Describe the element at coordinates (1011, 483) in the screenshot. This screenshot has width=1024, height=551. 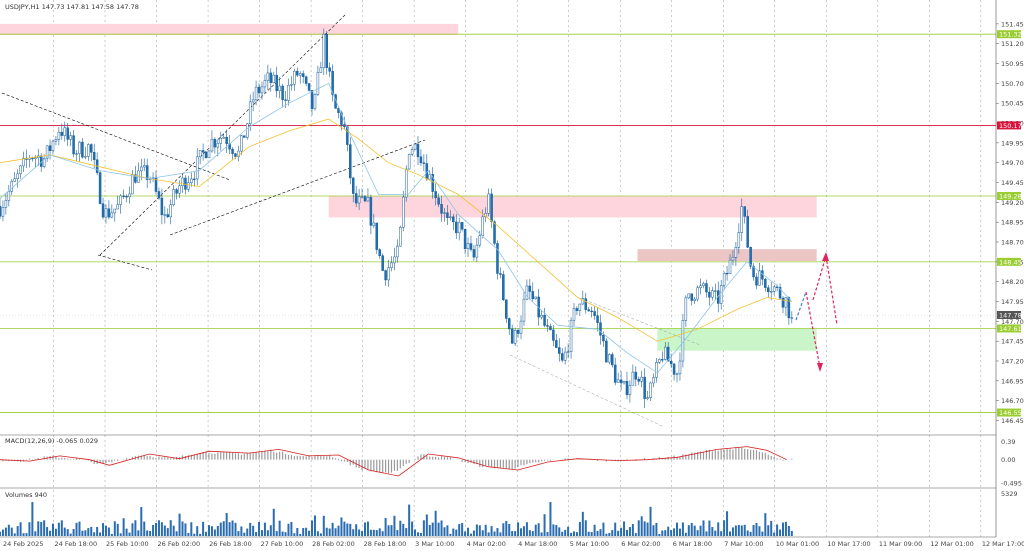
I see `macd-tick-label: -0.495` at that location.